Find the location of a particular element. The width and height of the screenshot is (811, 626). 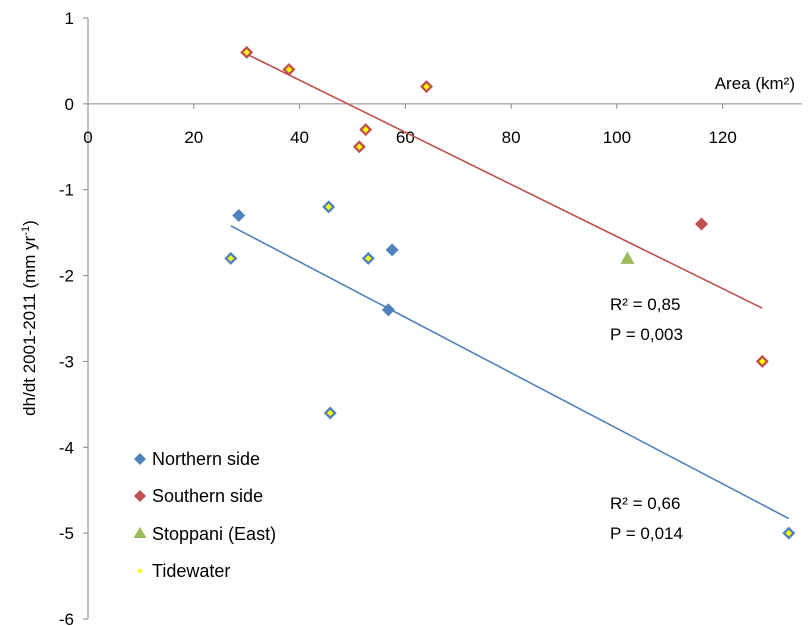

triangle-marker is located at coordinates (627, 257).